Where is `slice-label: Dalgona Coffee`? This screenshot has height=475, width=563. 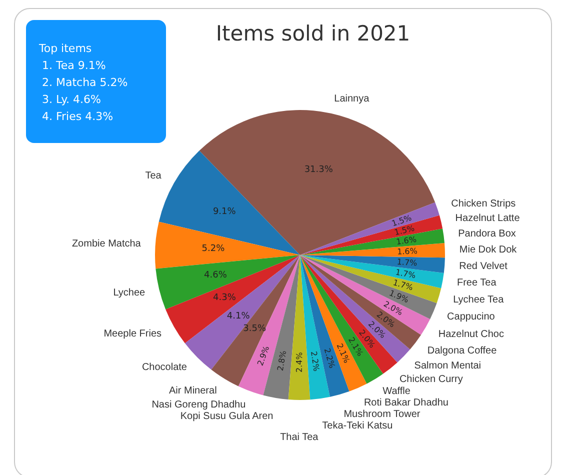
slice-label: Dalgona Coffee is located at coordinates (462, 351).